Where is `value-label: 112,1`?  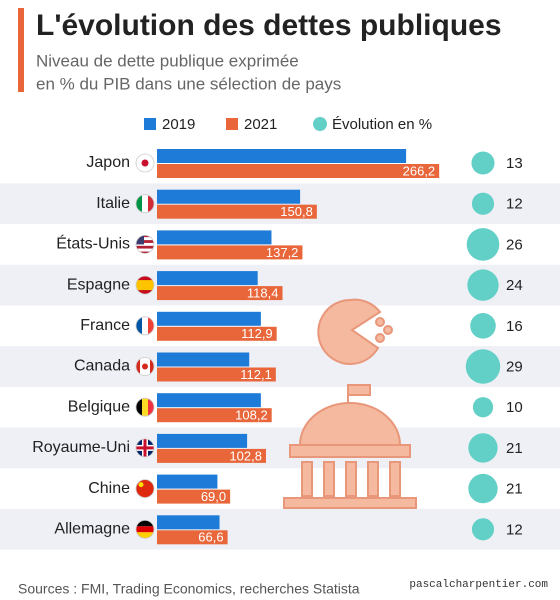 value-label: 112,1 is located at coordinates (256, 374).